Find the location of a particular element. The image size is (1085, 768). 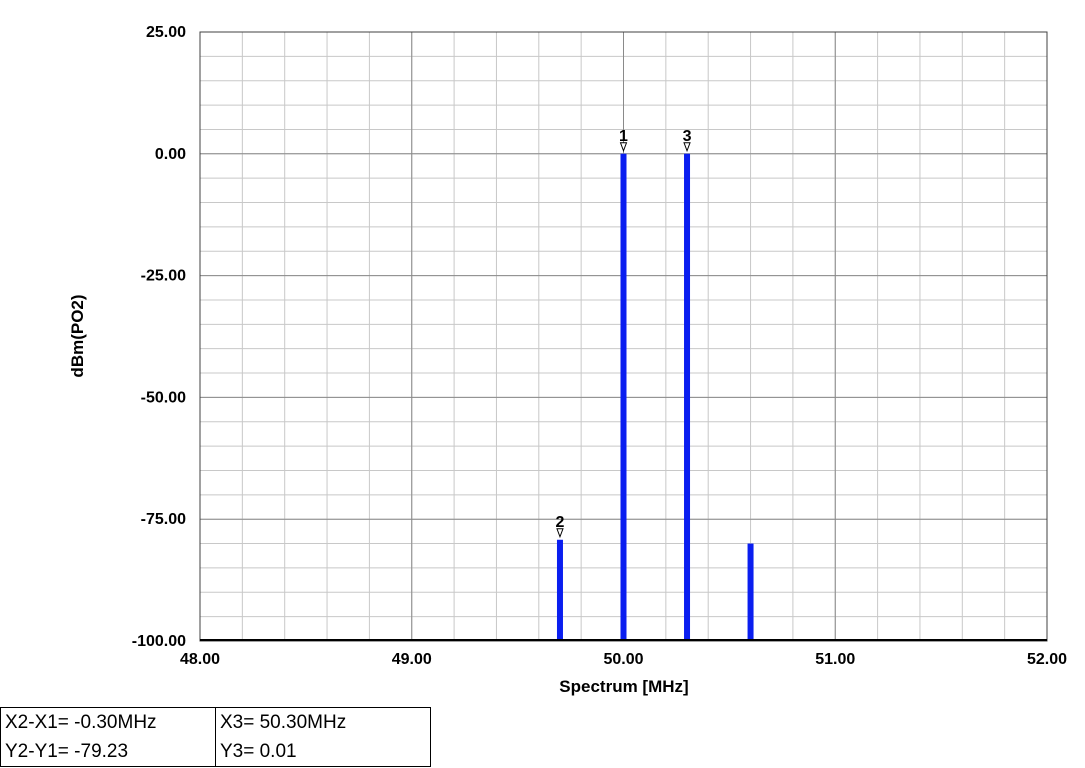

y-axis-label: dBm(PO2) is located at coordinates (77, 335).